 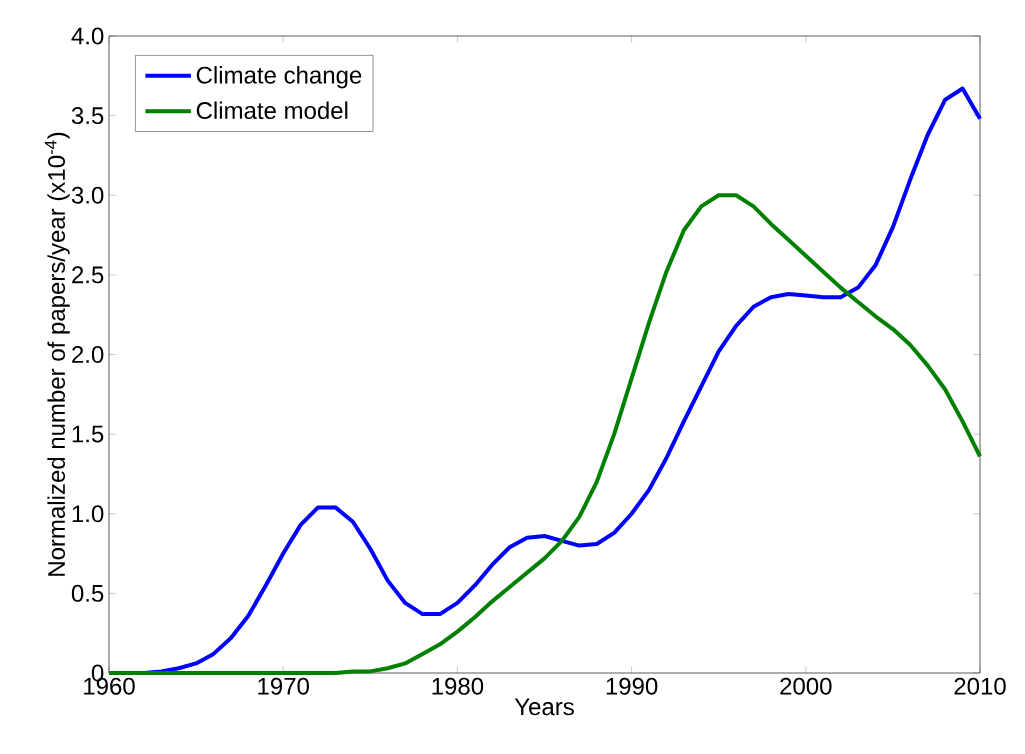 I want to click on x-axis-title: Years, so click(x=544, y=707).